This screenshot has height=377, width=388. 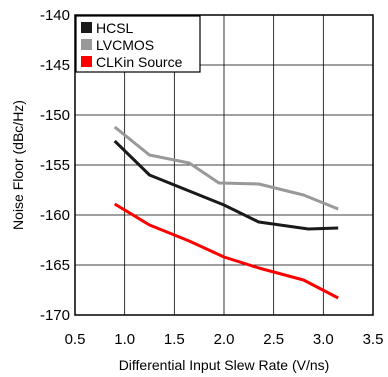 I want to click on x-tick-label: 1.0, so click(x=124, y=339).